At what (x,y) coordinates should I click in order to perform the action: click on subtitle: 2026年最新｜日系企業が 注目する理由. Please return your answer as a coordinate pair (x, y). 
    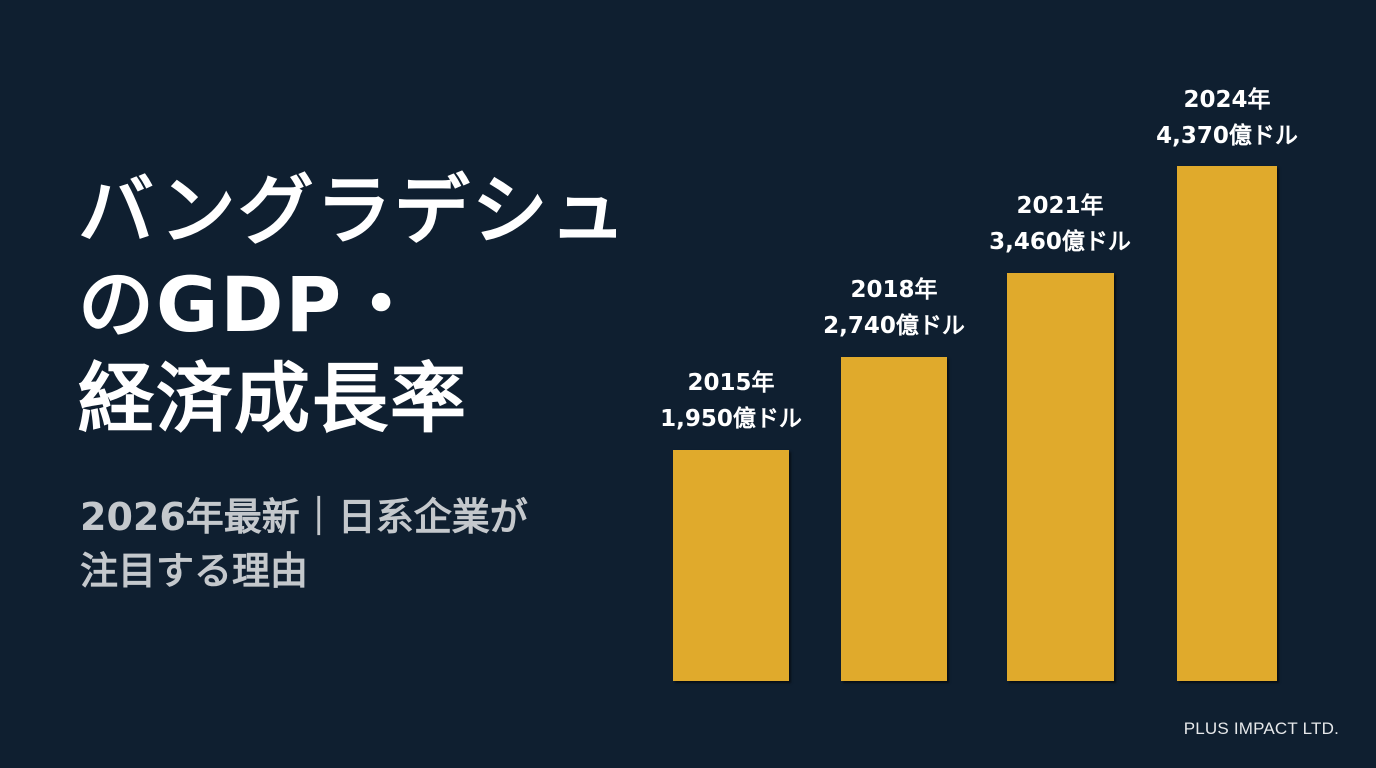
    Looking at the image, I should click on (304, 544).